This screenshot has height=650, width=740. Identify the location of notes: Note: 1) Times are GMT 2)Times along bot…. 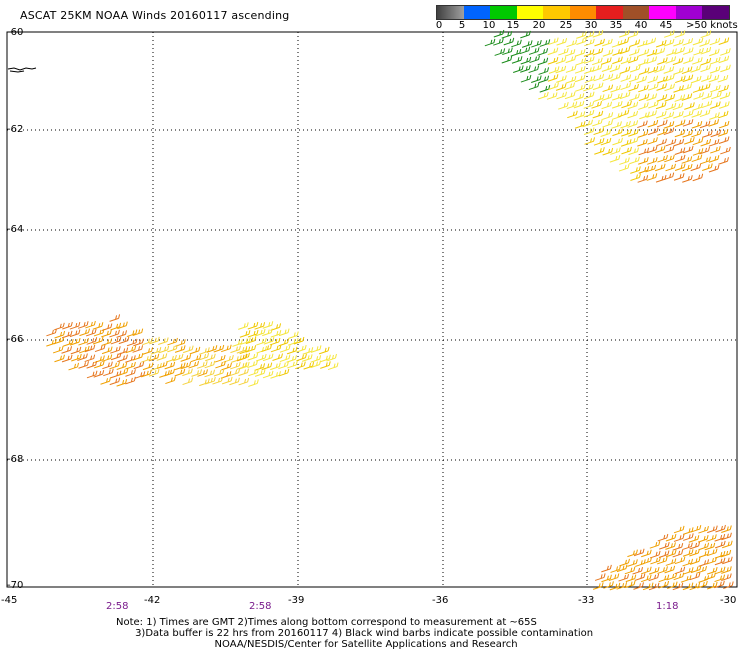
(354, 633).